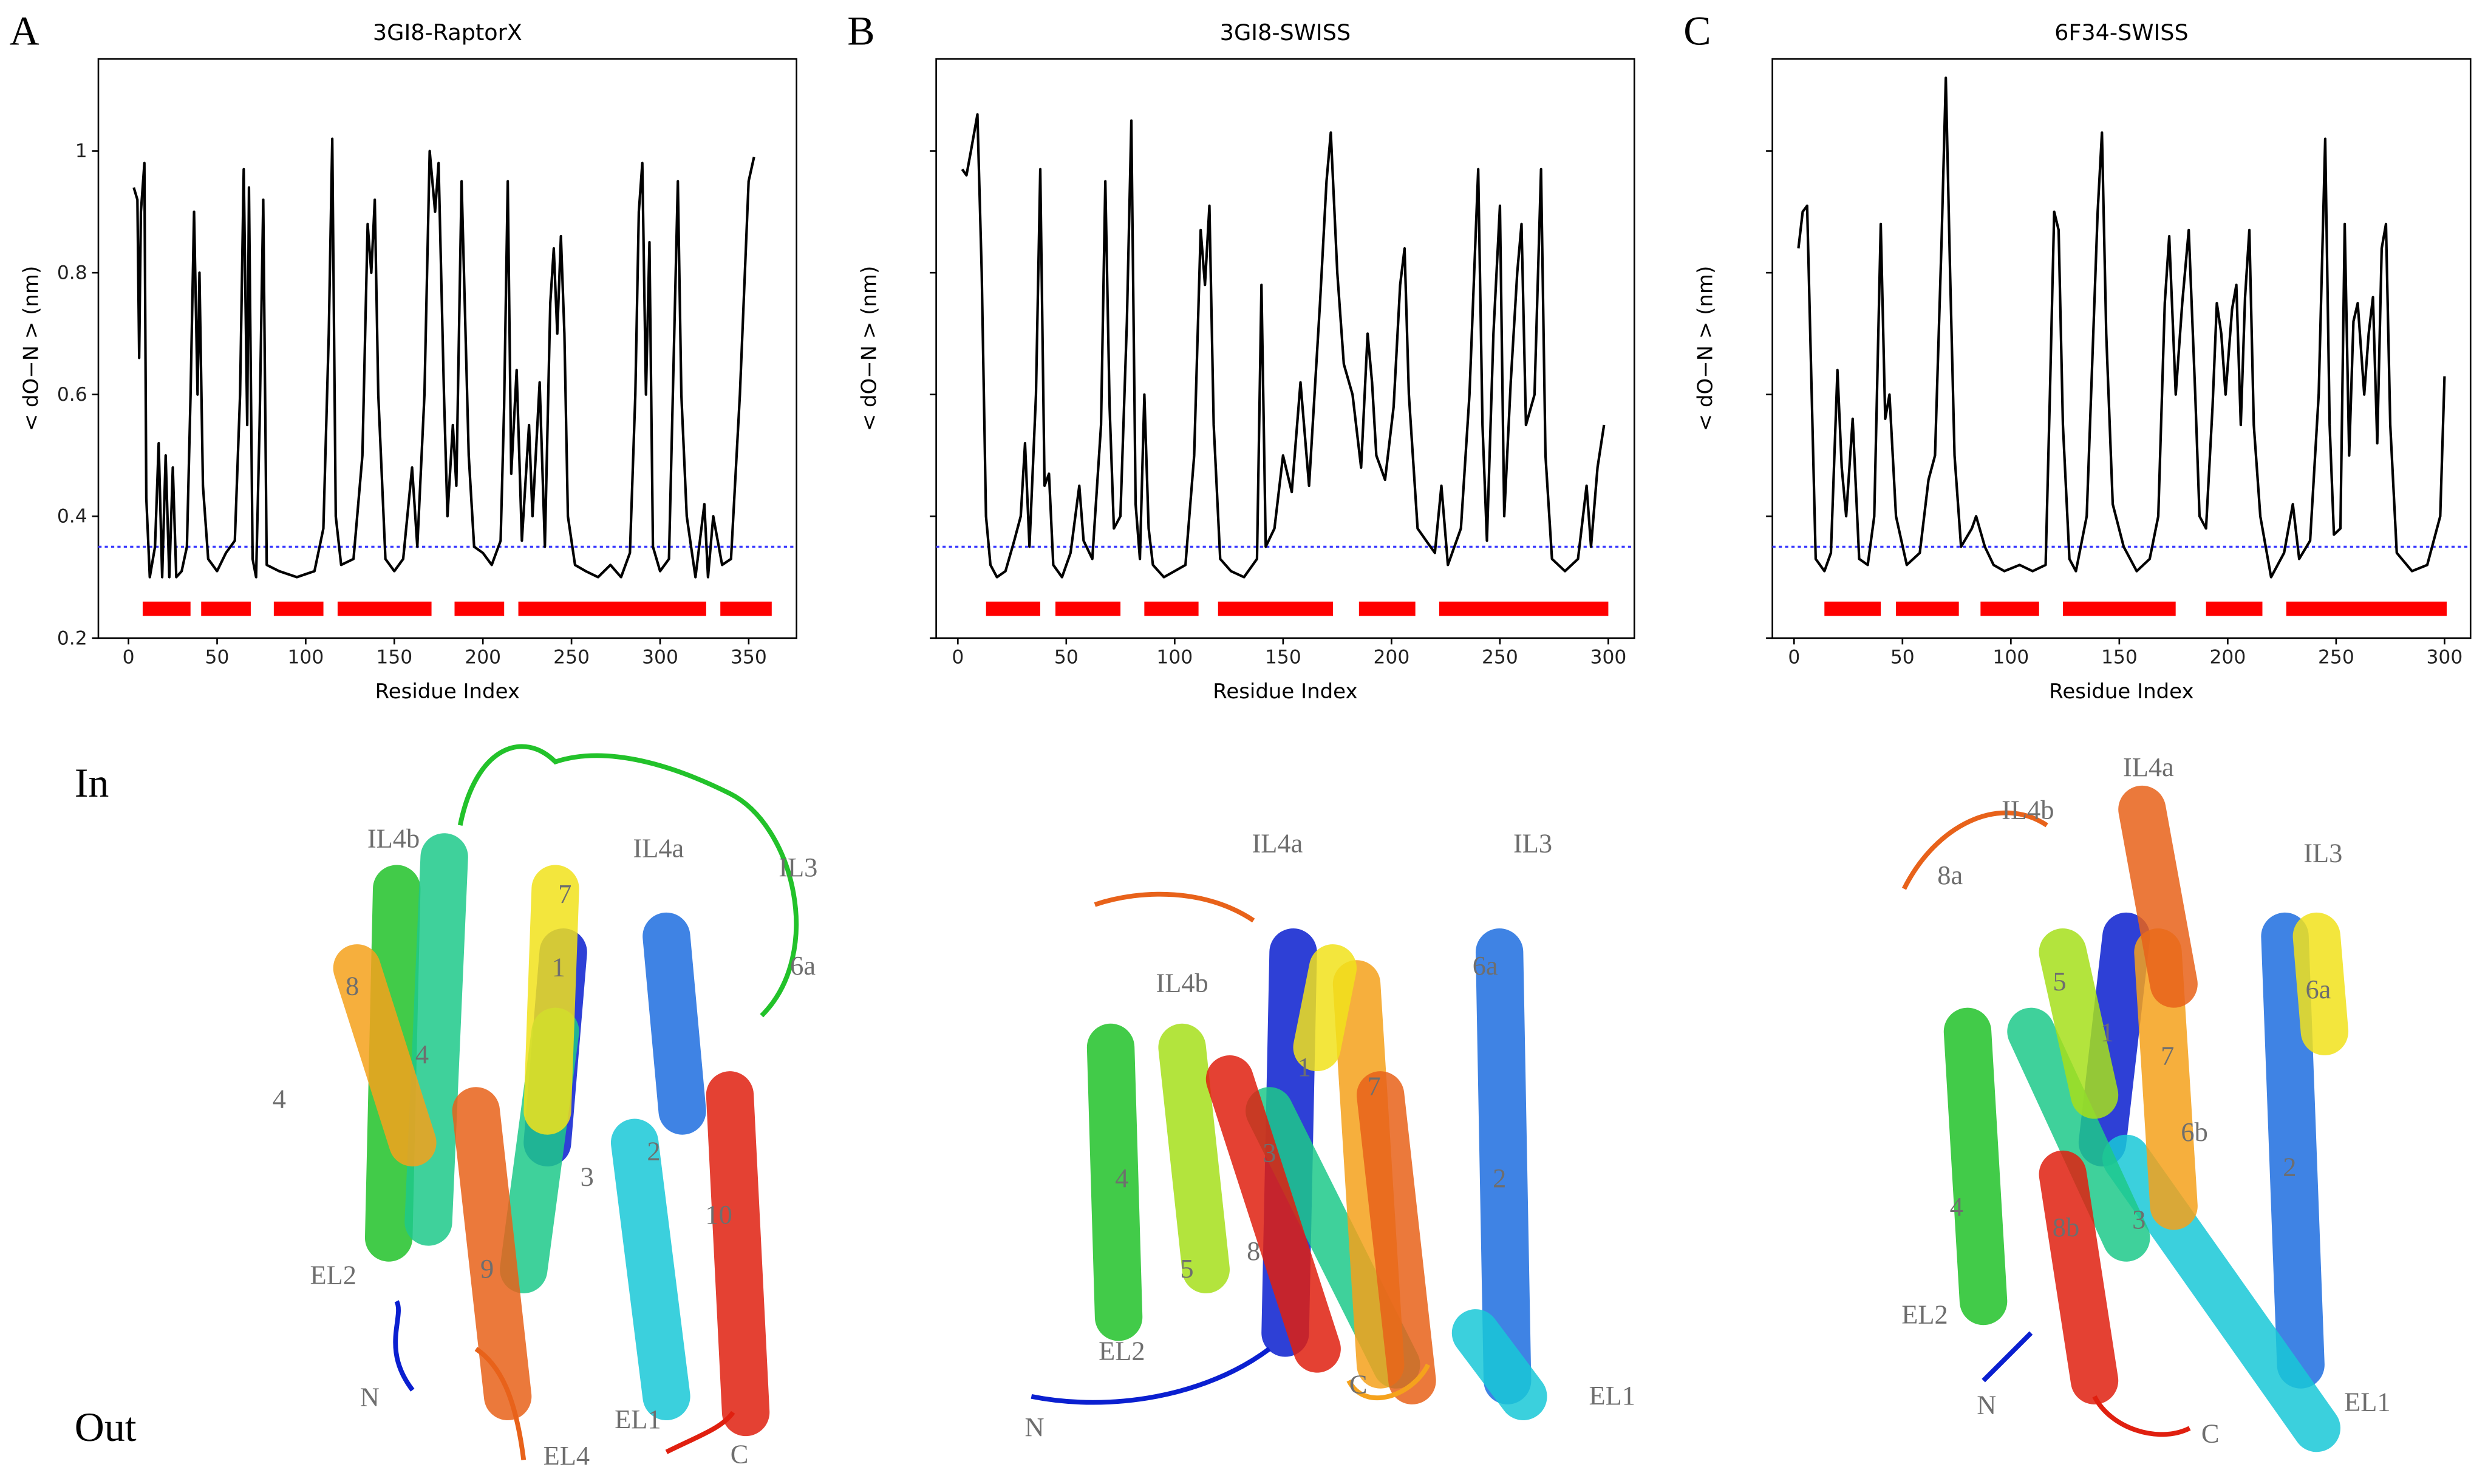 The width and height of the screenshot is (2488, 1484). What do you see at coordinates (31, 349) in the screenshot?
I see `y-axis-label: < dO−N > (nm)` at bounding box center [31, 349].